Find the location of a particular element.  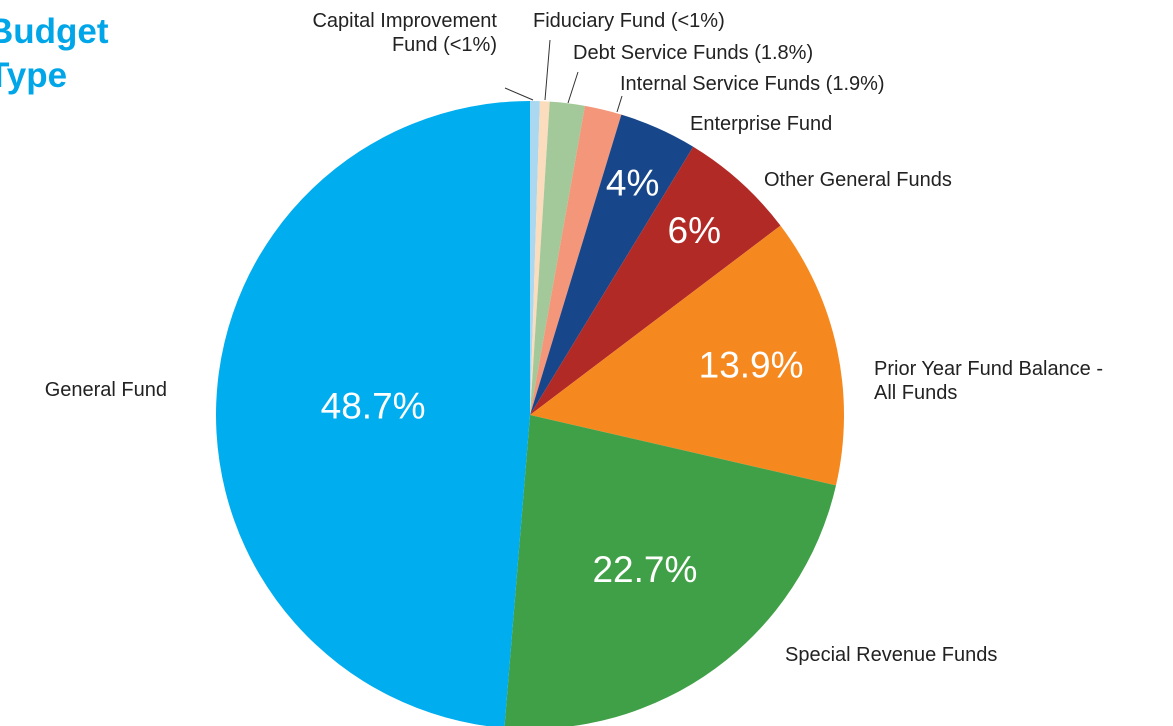

value-label: 4% is located at coordinates (632, 183).